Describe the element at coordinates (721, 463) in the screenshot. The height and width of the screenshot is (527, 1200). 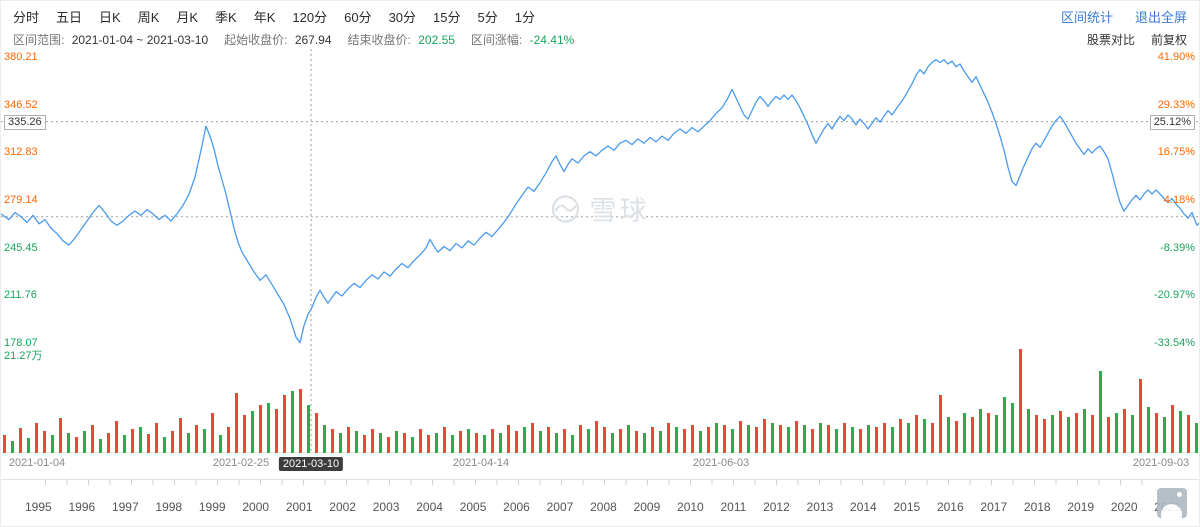
I see `date-label: 2021-06-03` at that location.